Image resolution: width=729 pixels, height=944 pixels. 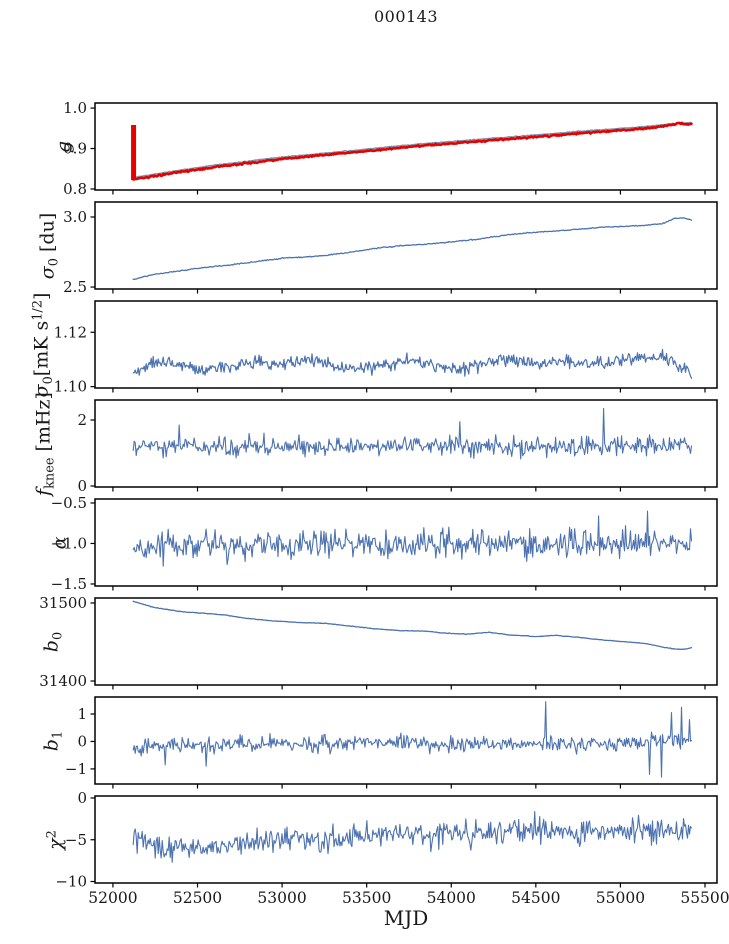 I want to click on ylabel-chi2: χ2, so click(x=55, y=839).